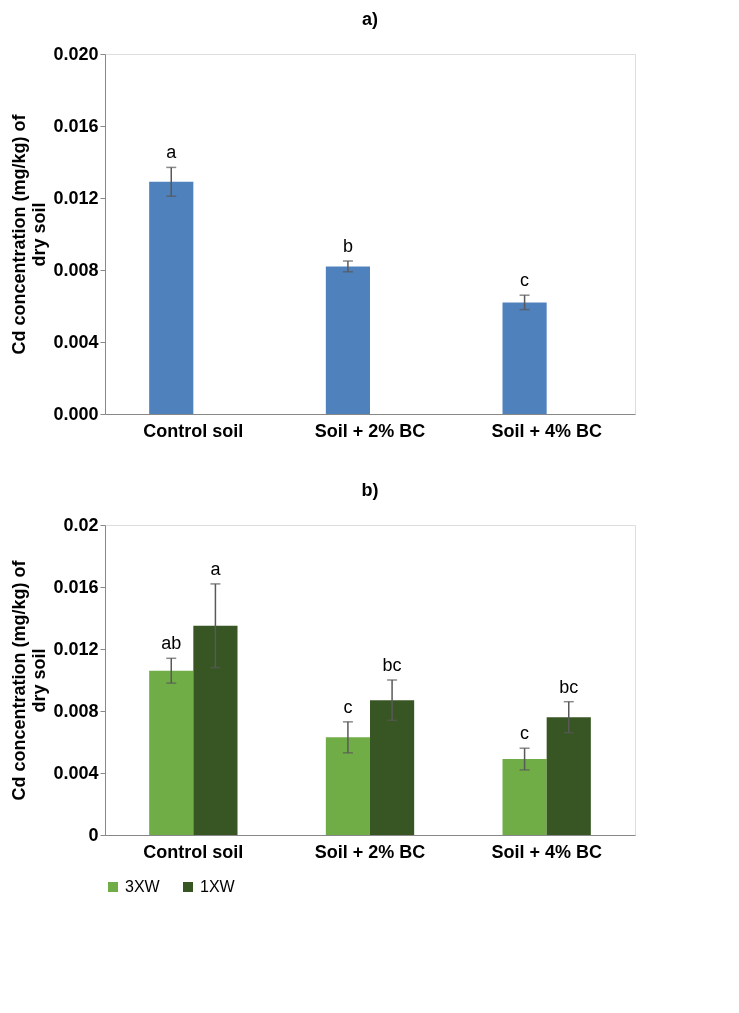 Image resolution: width=739 pixels, height=1013 pixels. What do you see at coordinates (93, 834) in the screenshot?
I see `y-tick-label: 0` at bounding box center [93, 834].